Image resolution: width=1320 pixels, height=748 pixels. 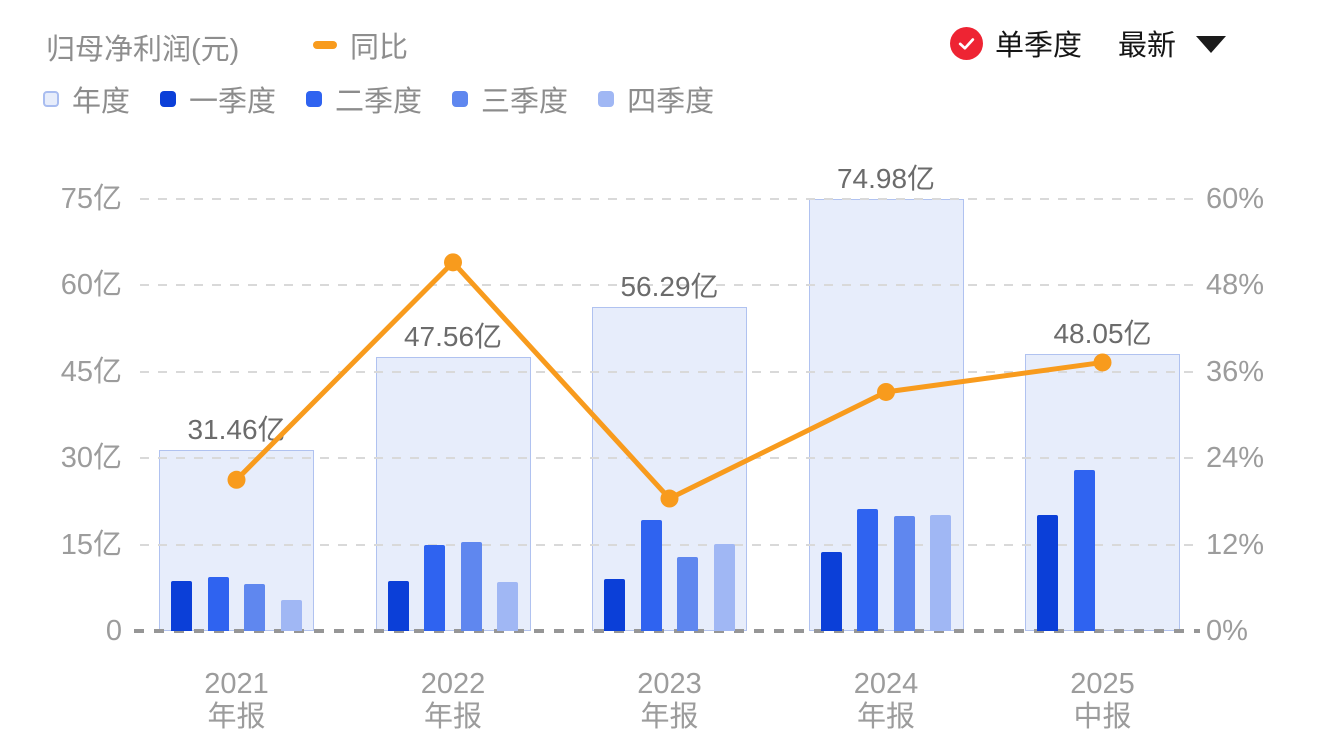 What do you see at coordinates (113, 631) in the screenshot?
I see `left-axis-tick: 0` at bounding box center [113, 631].